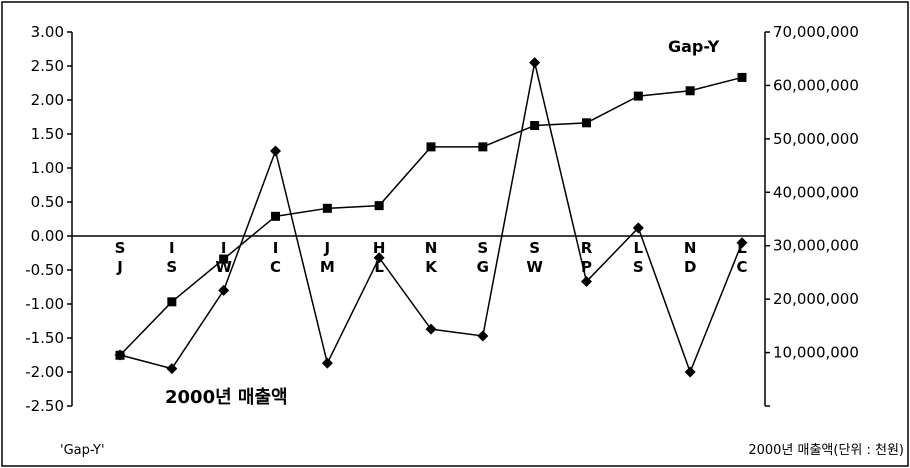 Image resolution: width=910 pixels, height=468 pixels. I want to click on right-tick-label: 30,000,000, so click(816, 246).